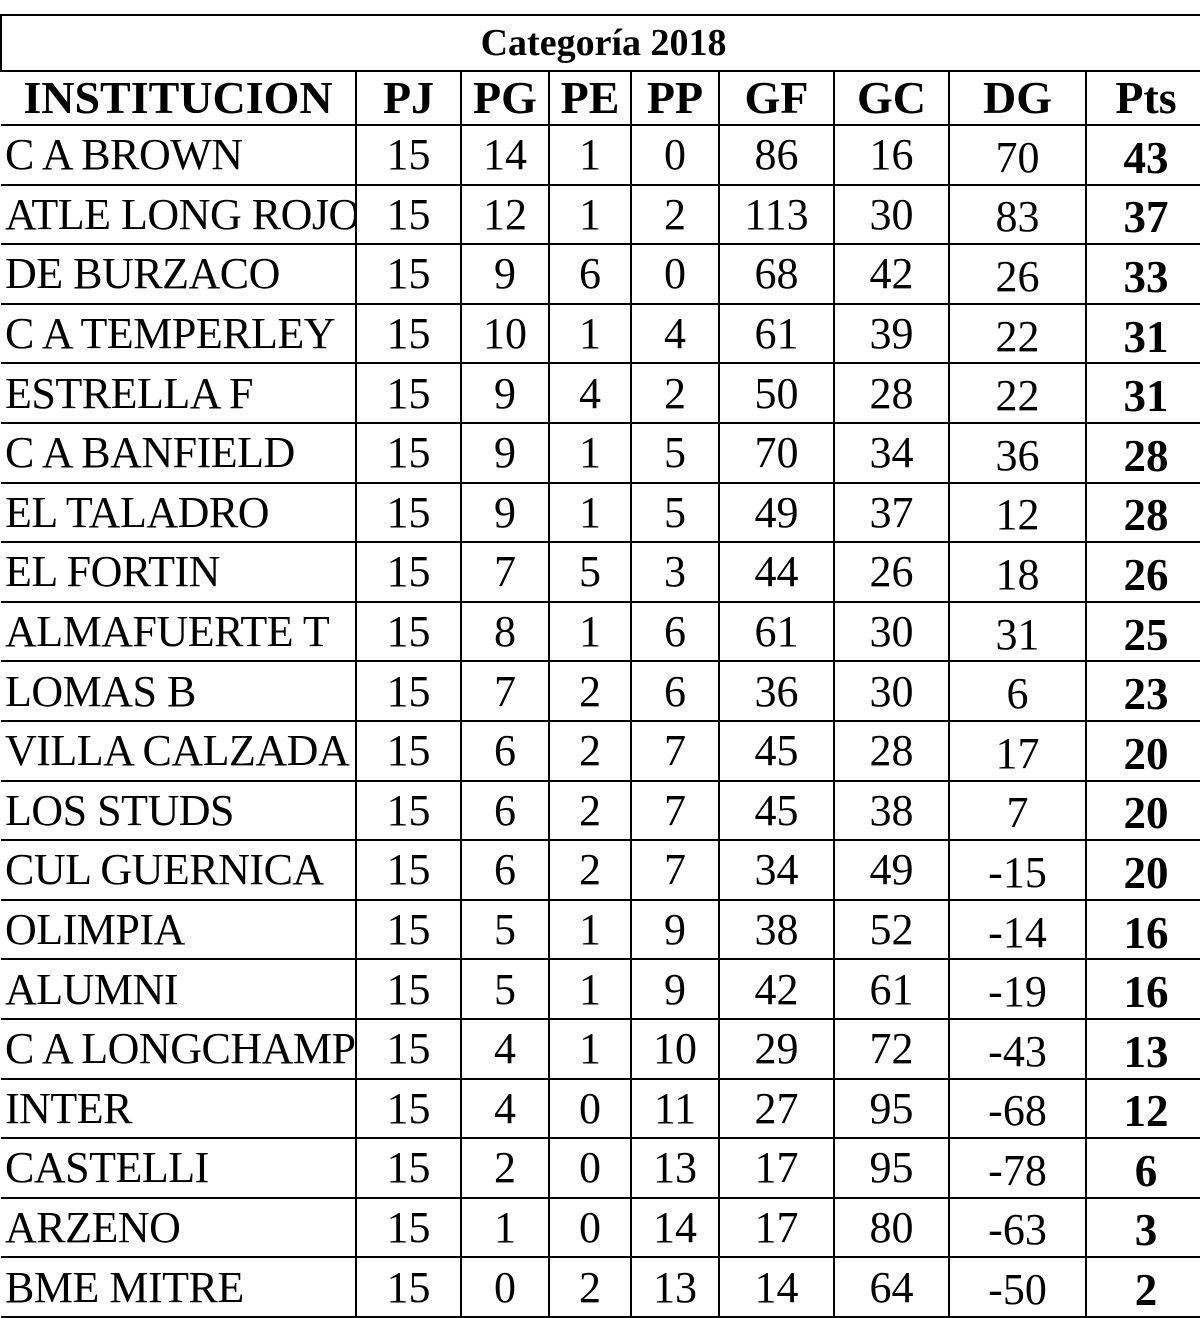 This screenshot has width=1200, height=1318. I want to click on cell-pg: 8, so click(505, 631).